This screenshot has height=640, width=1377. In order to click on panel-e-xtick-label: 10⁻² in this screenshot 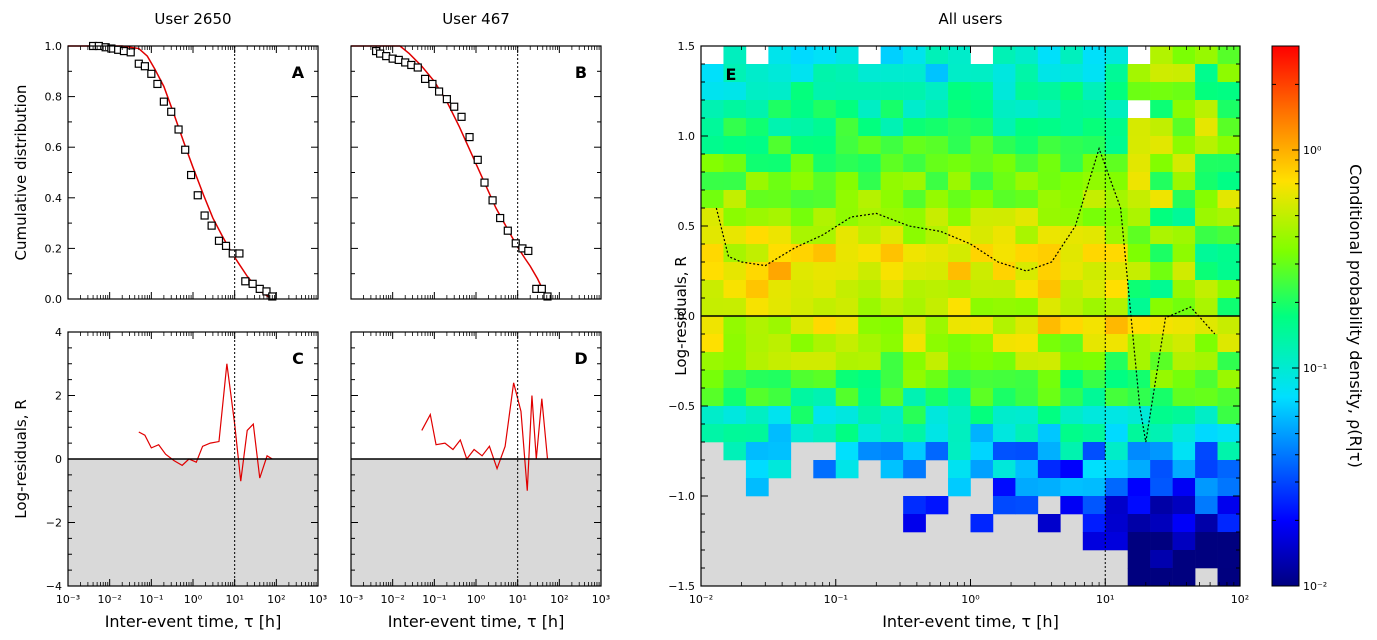, I will do `click(701, 599)`.